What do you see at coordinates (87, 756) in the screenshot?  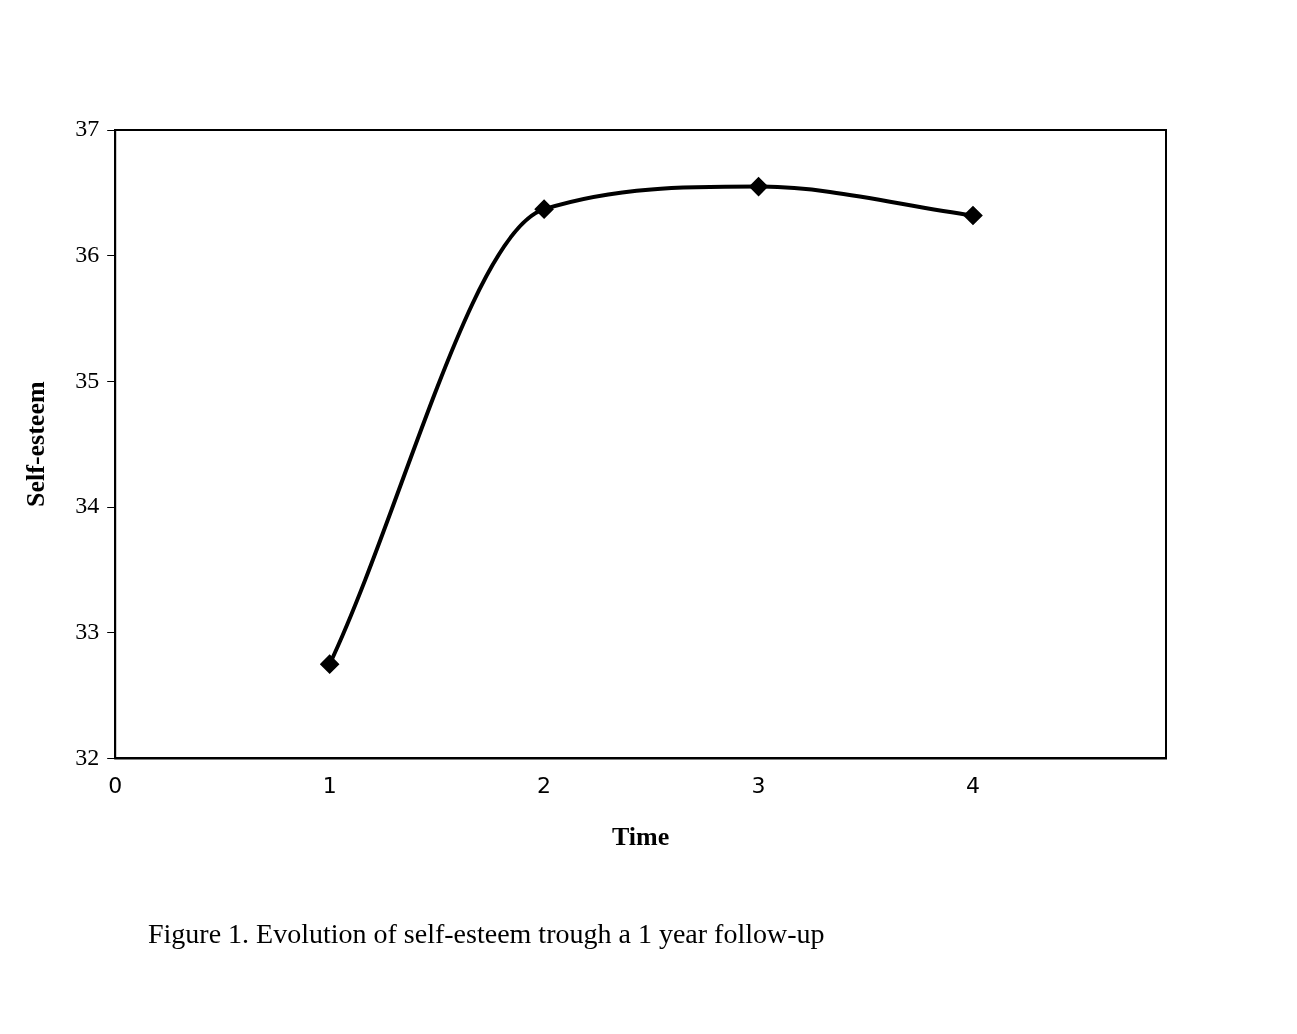 I see `y-tick-label: 32` at bounding box center [87, 756].